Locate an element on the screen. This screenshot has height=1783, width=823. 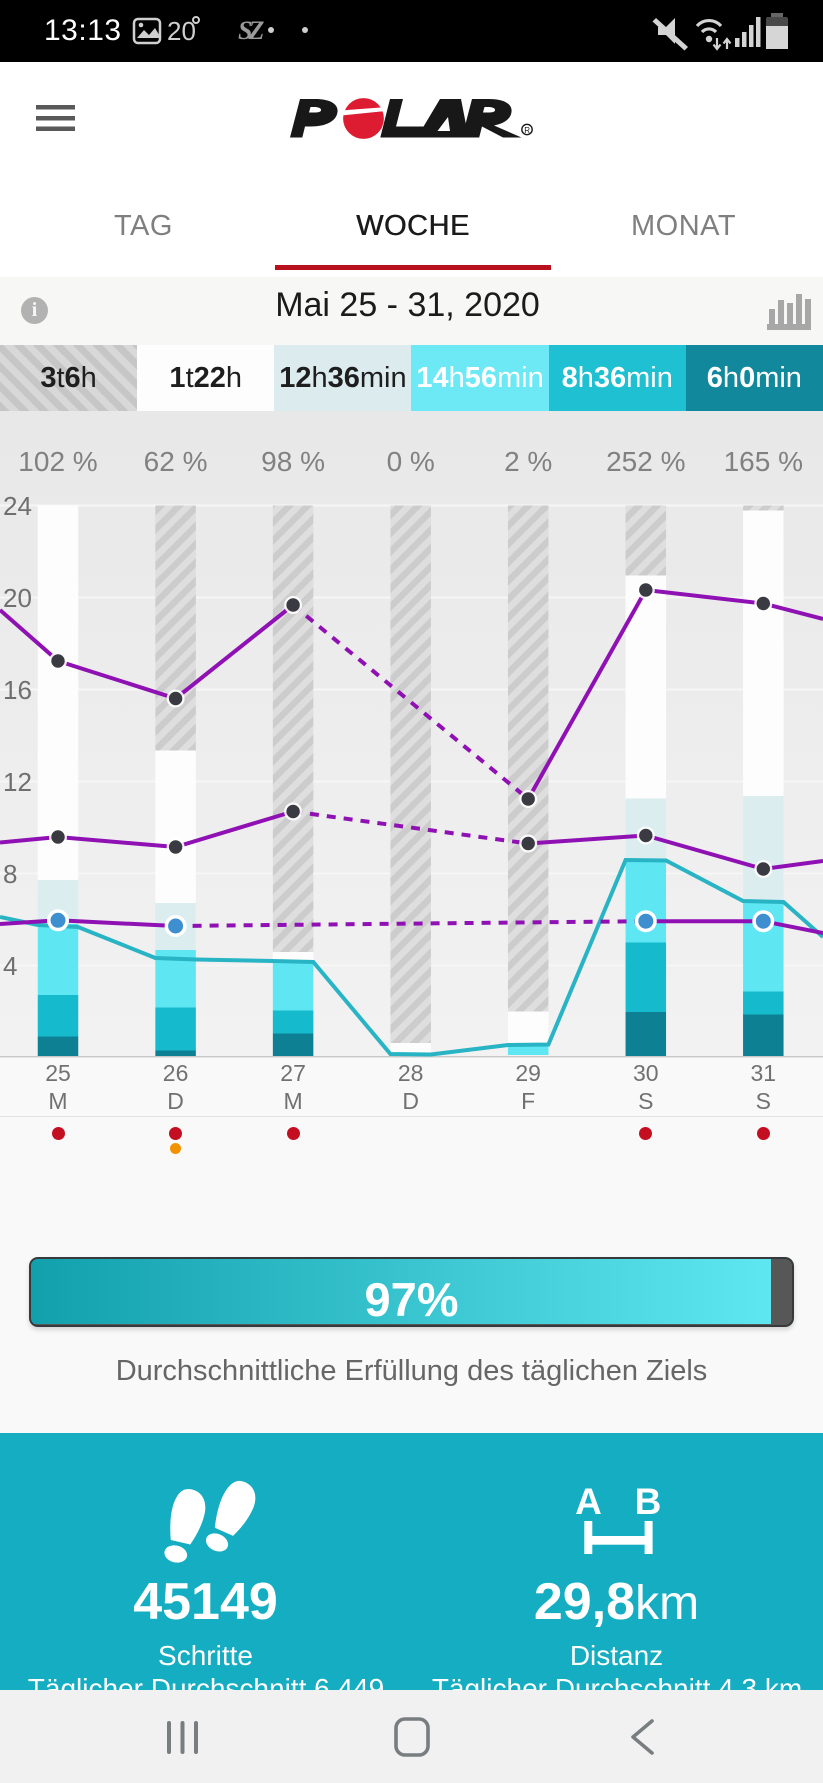
svg-text: 0 % is located at coordinates (411, 461).